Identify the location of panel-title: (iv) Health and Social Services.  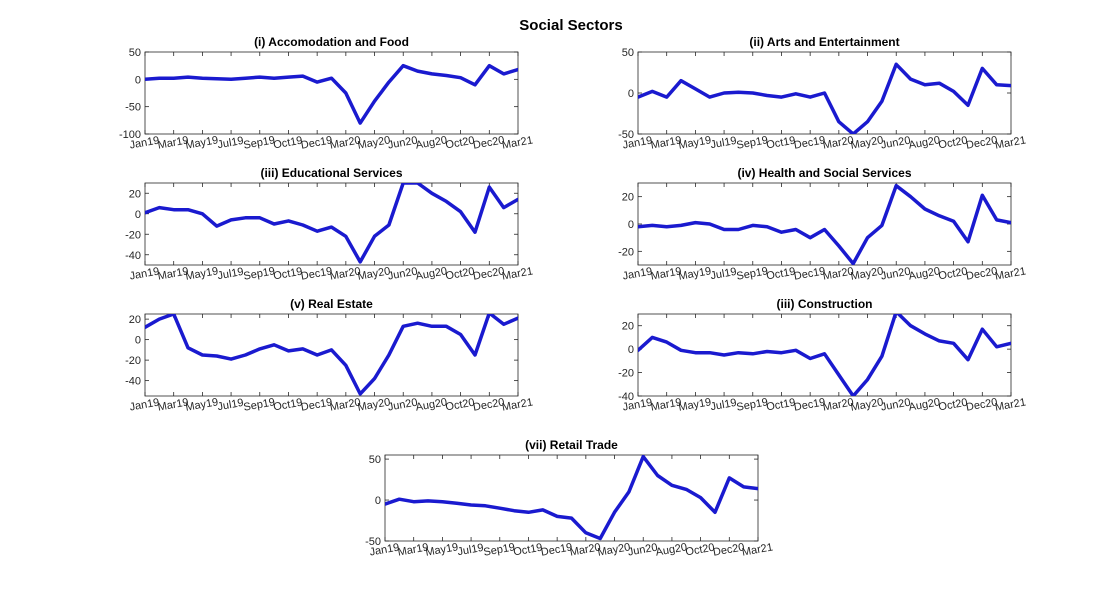
(824, 173).